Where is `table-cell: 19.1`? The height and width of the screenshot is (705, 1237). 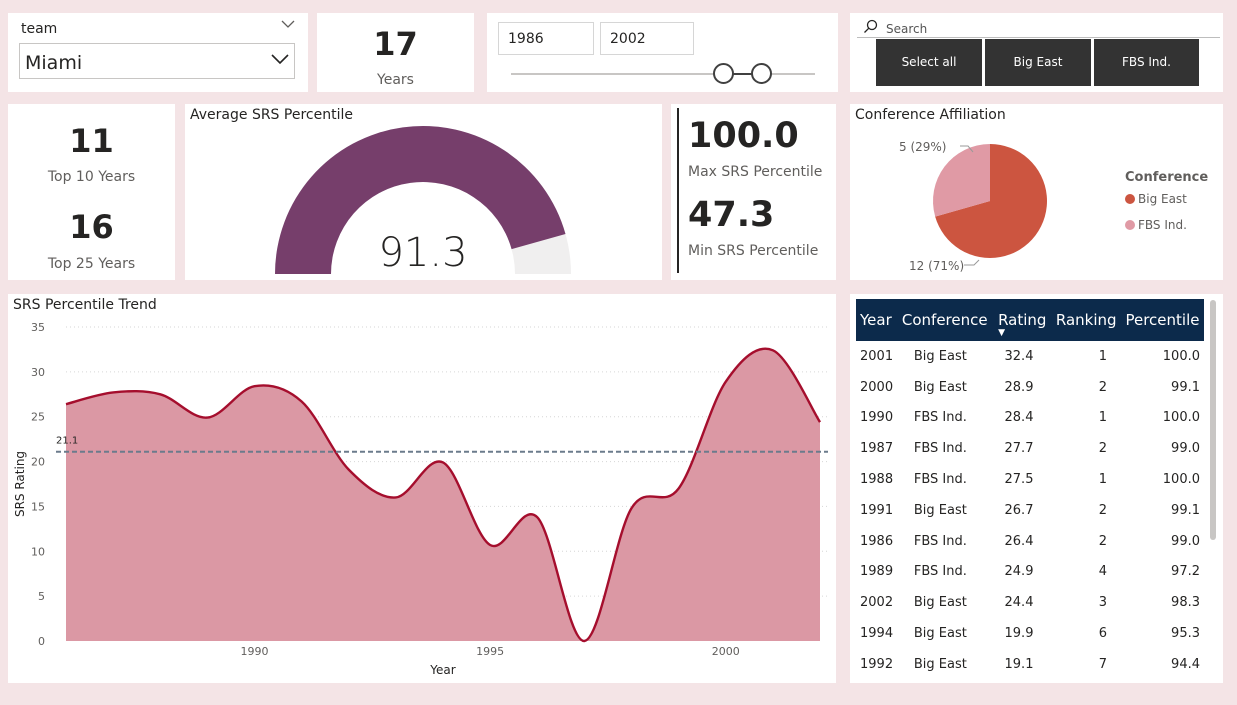 table-cell: 19.1 is located at coordinates (1019, 664).